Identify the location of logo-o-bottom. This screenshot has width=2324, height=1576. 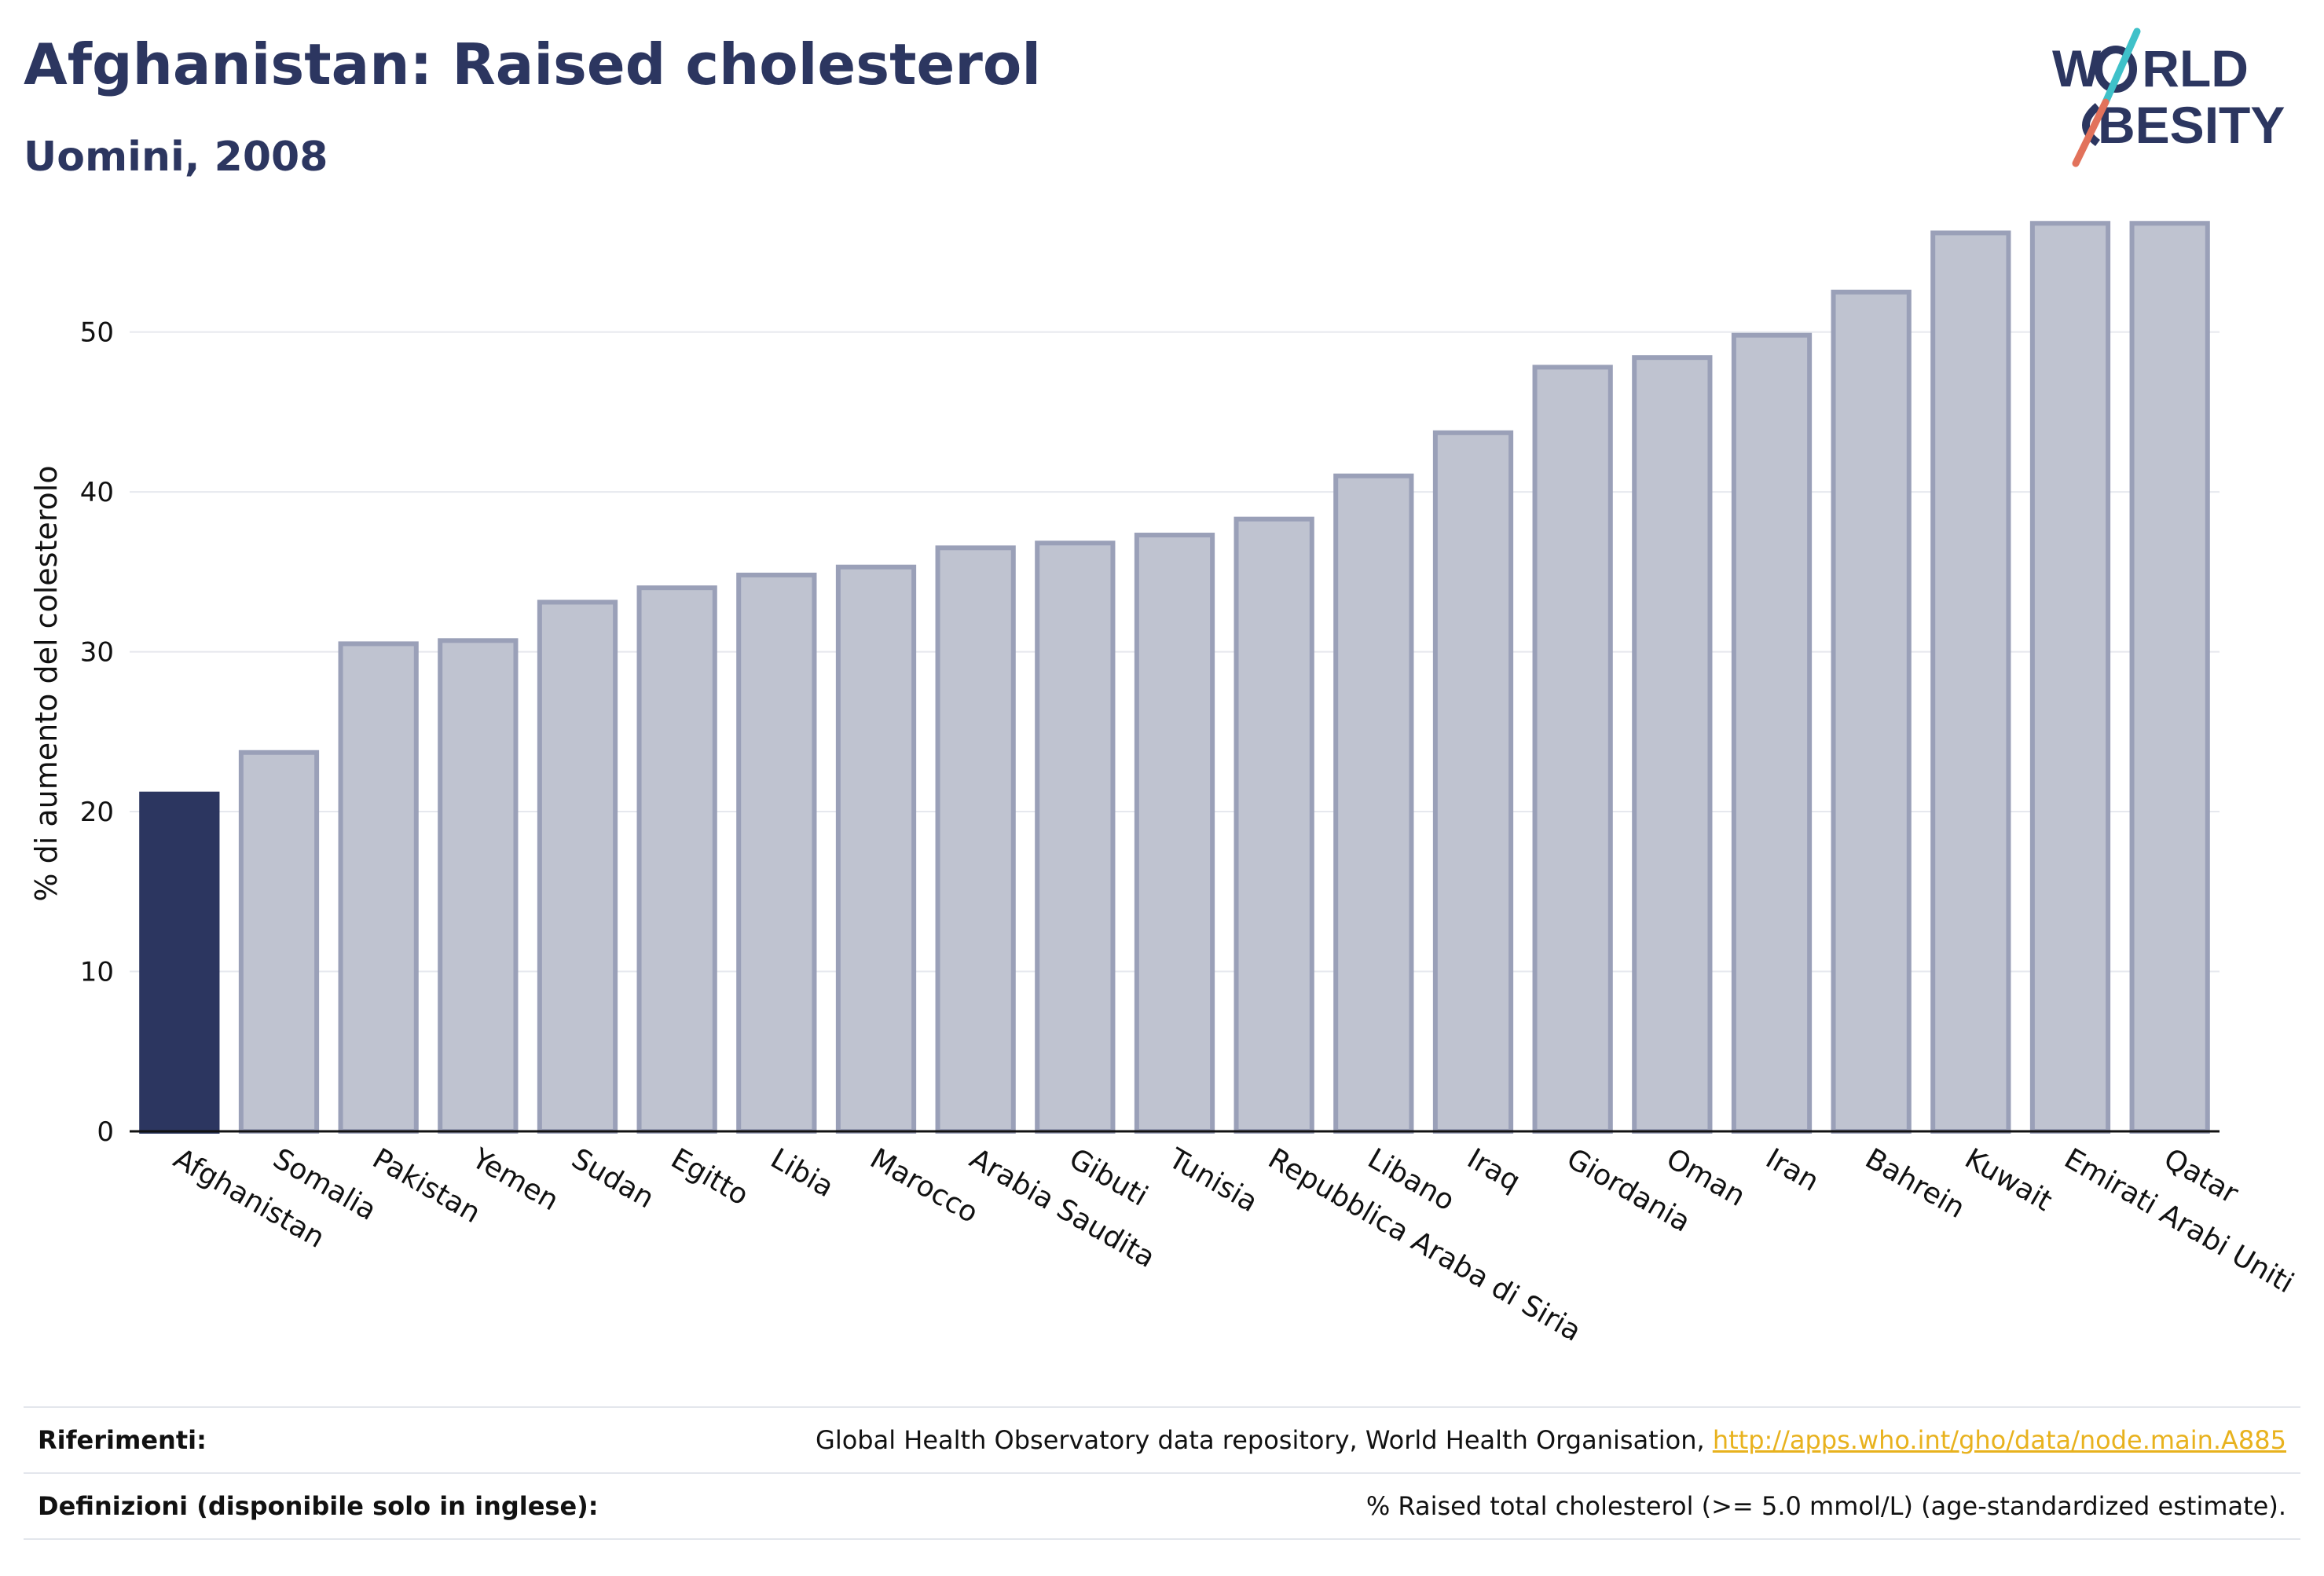
(2091, 125).